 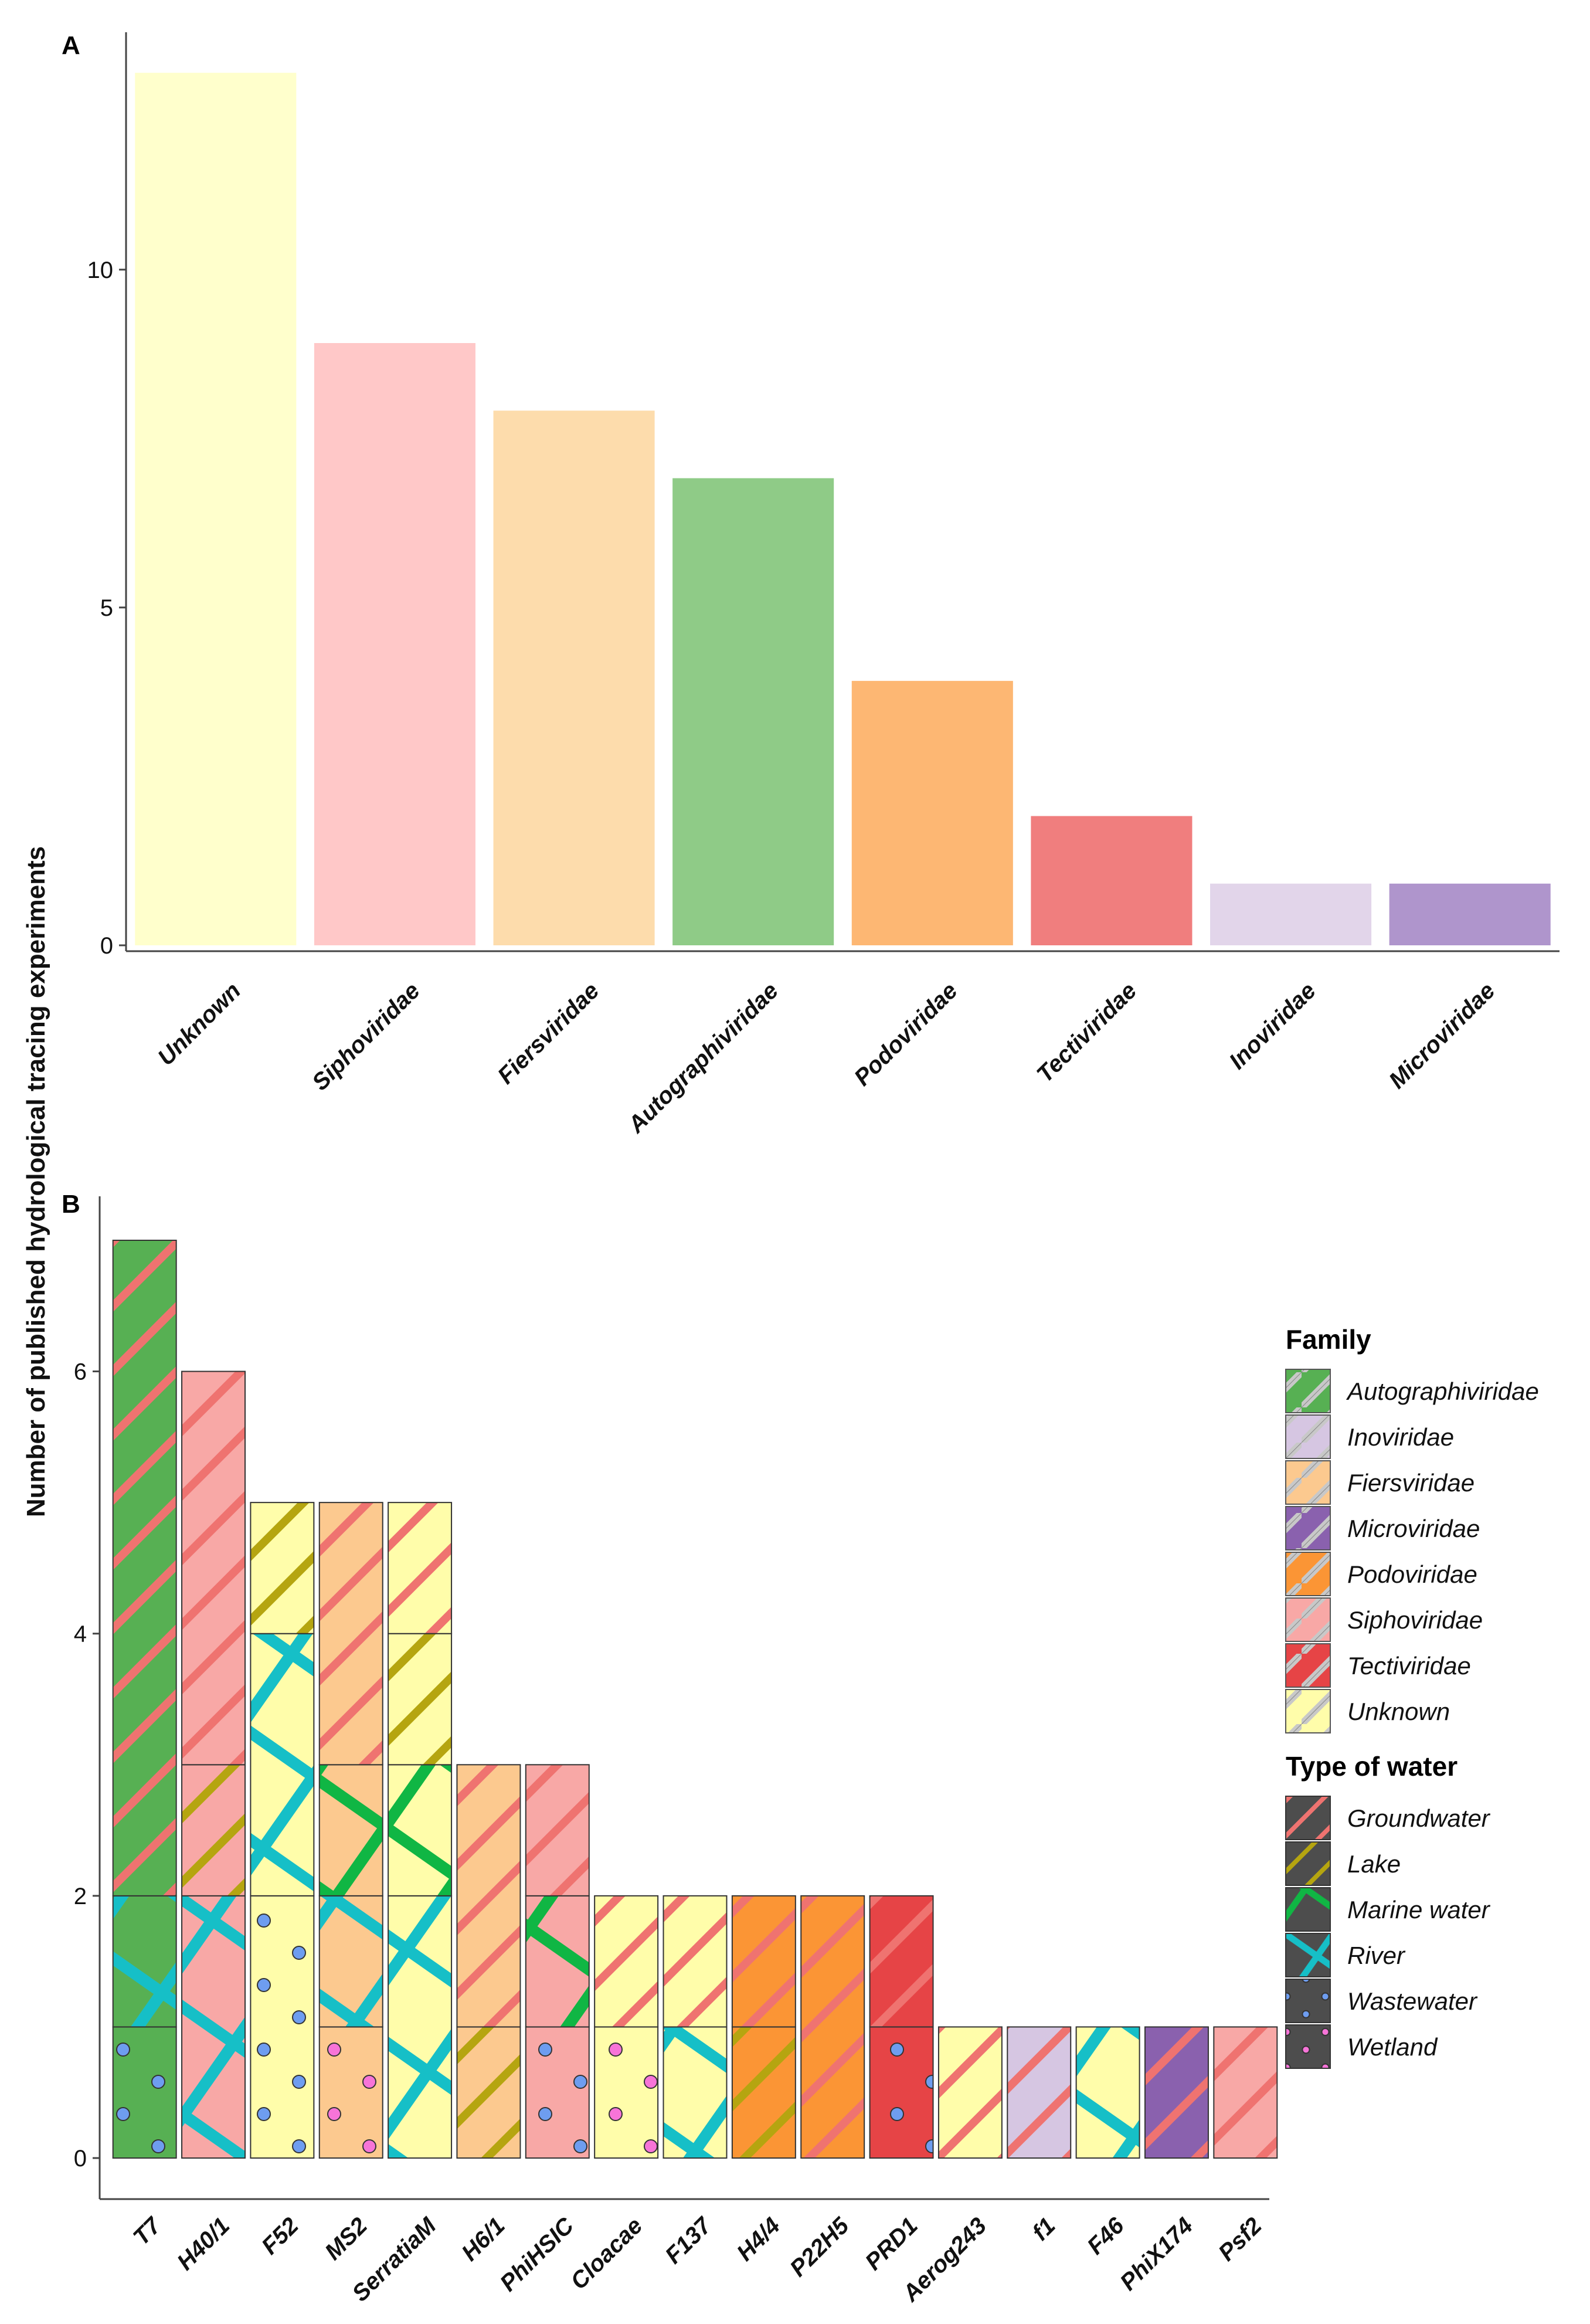 What do you see at coordinates (1308, 2001) in the screenshot?
I see `legend-water-key-pattern-wastewater` at bounding box center [1308, 2001].